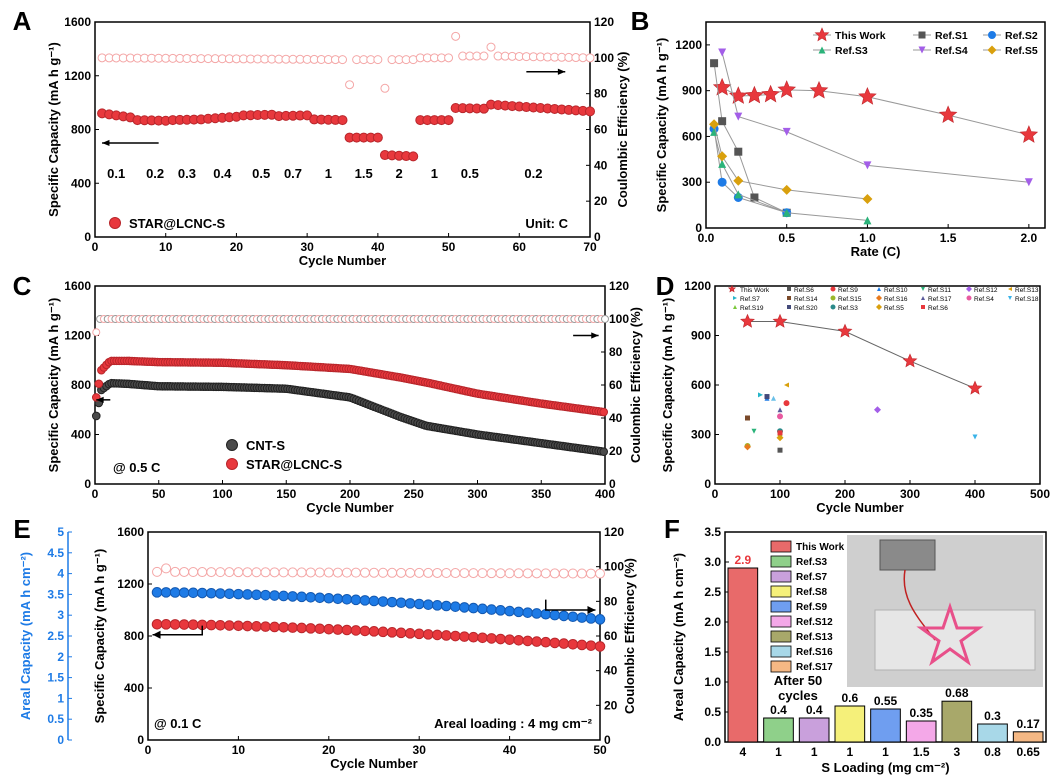 This screenshot has width=1051, height=780. What do you see at coordinates (55, 594) in the screenshot?
I see `areal-ticklabel: 3.5` at bounding box center [55, 594].